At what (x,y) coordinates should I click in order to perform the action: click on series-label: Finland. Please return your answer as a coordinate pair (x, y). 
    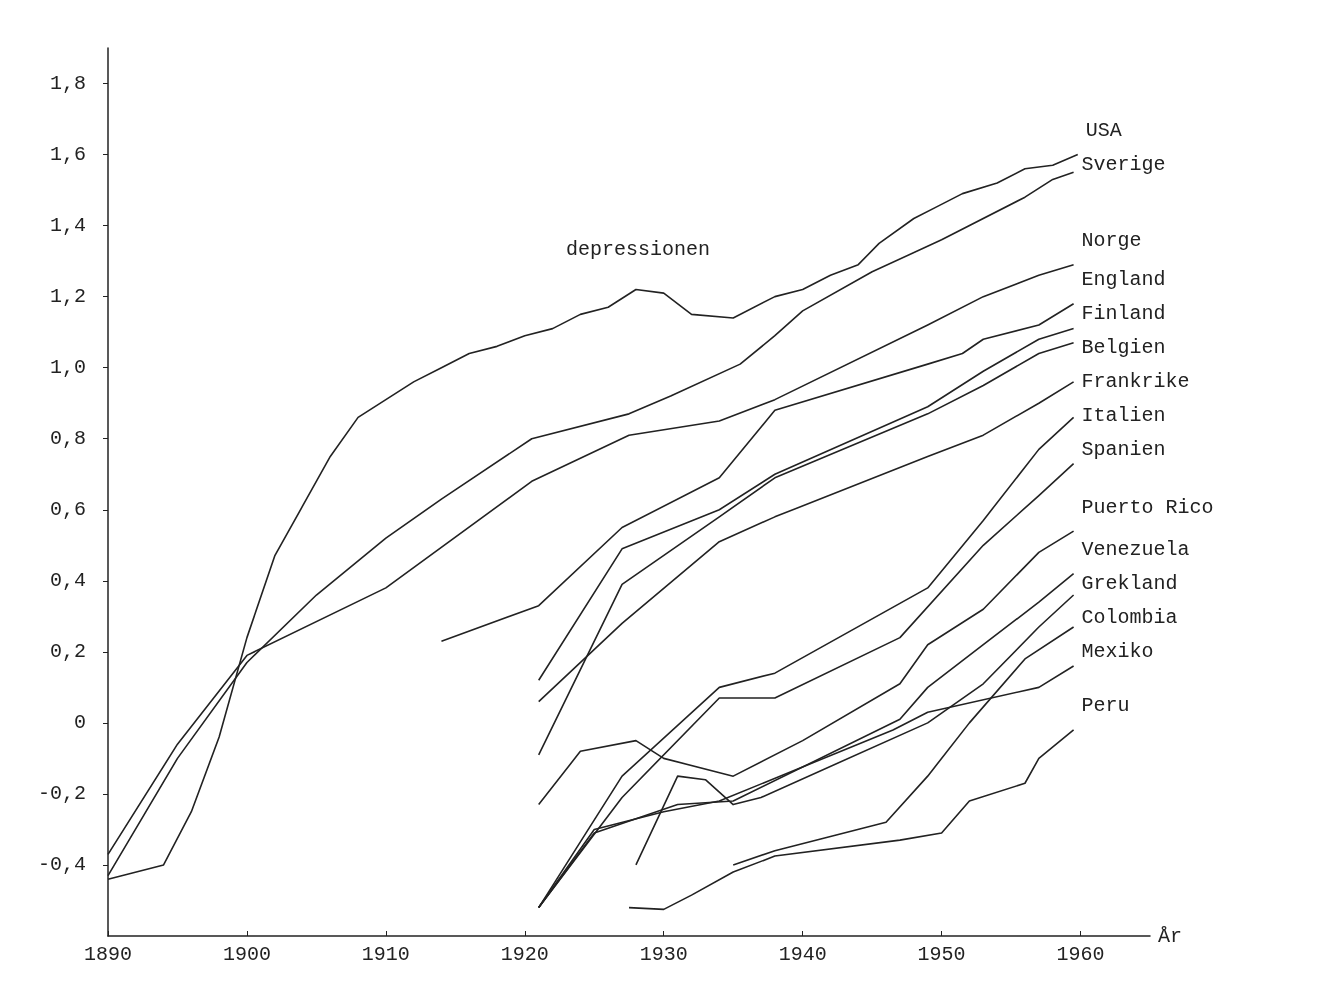
    Looking at the image, I should click on (1123, 314).